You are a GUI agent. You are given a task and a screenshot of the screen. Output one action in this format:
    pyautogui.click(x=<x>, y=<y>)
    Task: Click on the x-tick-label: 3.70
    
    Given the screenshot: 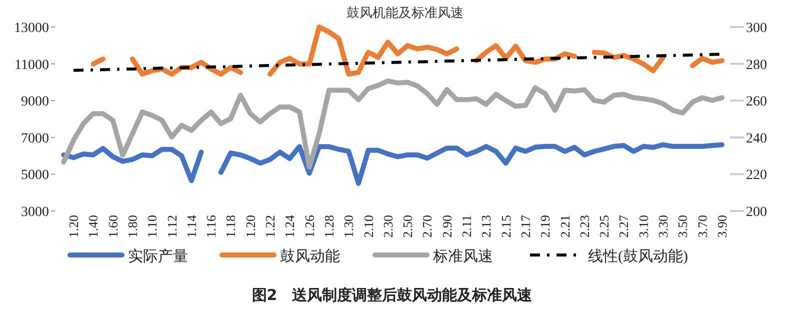 What is the action you would take?
    pyautogui.click(x=702, y=226)
    